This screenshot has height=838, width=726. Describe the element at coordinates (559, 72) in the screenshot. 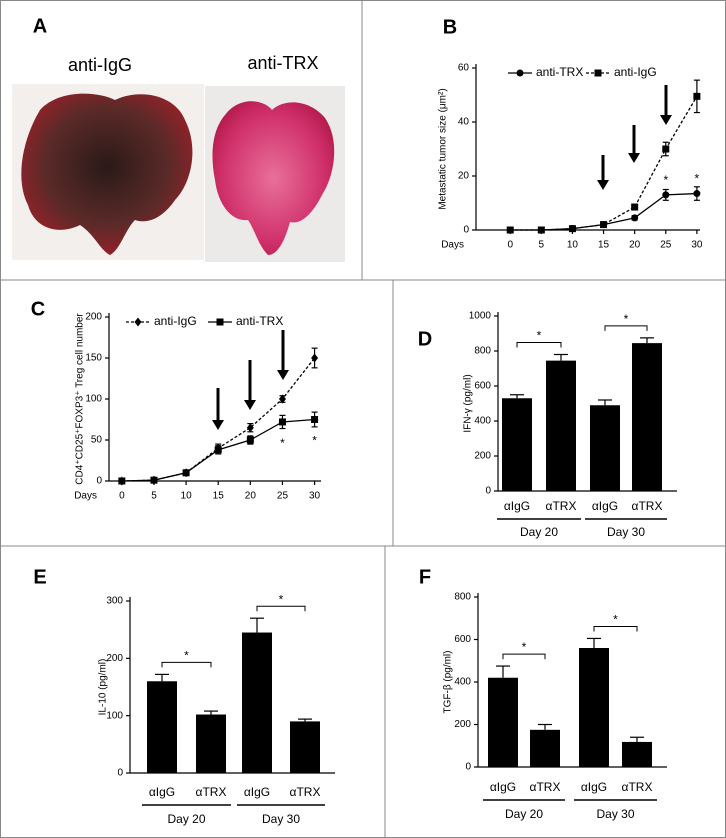

I see `legend-label: anti-TRX` at that location.